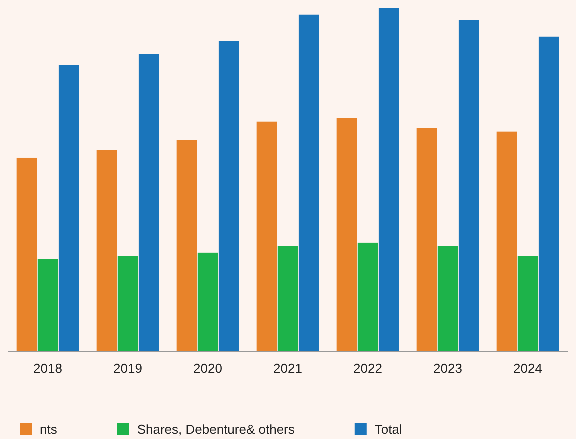  I want to click on x-tick-label: 2019, so click(128, 368).